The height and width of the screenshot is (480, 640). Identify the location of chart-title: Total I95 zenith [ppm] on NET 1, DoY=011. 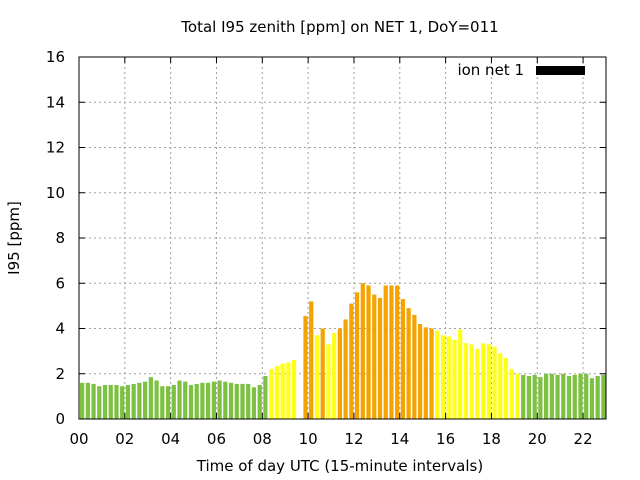
(339, 27).